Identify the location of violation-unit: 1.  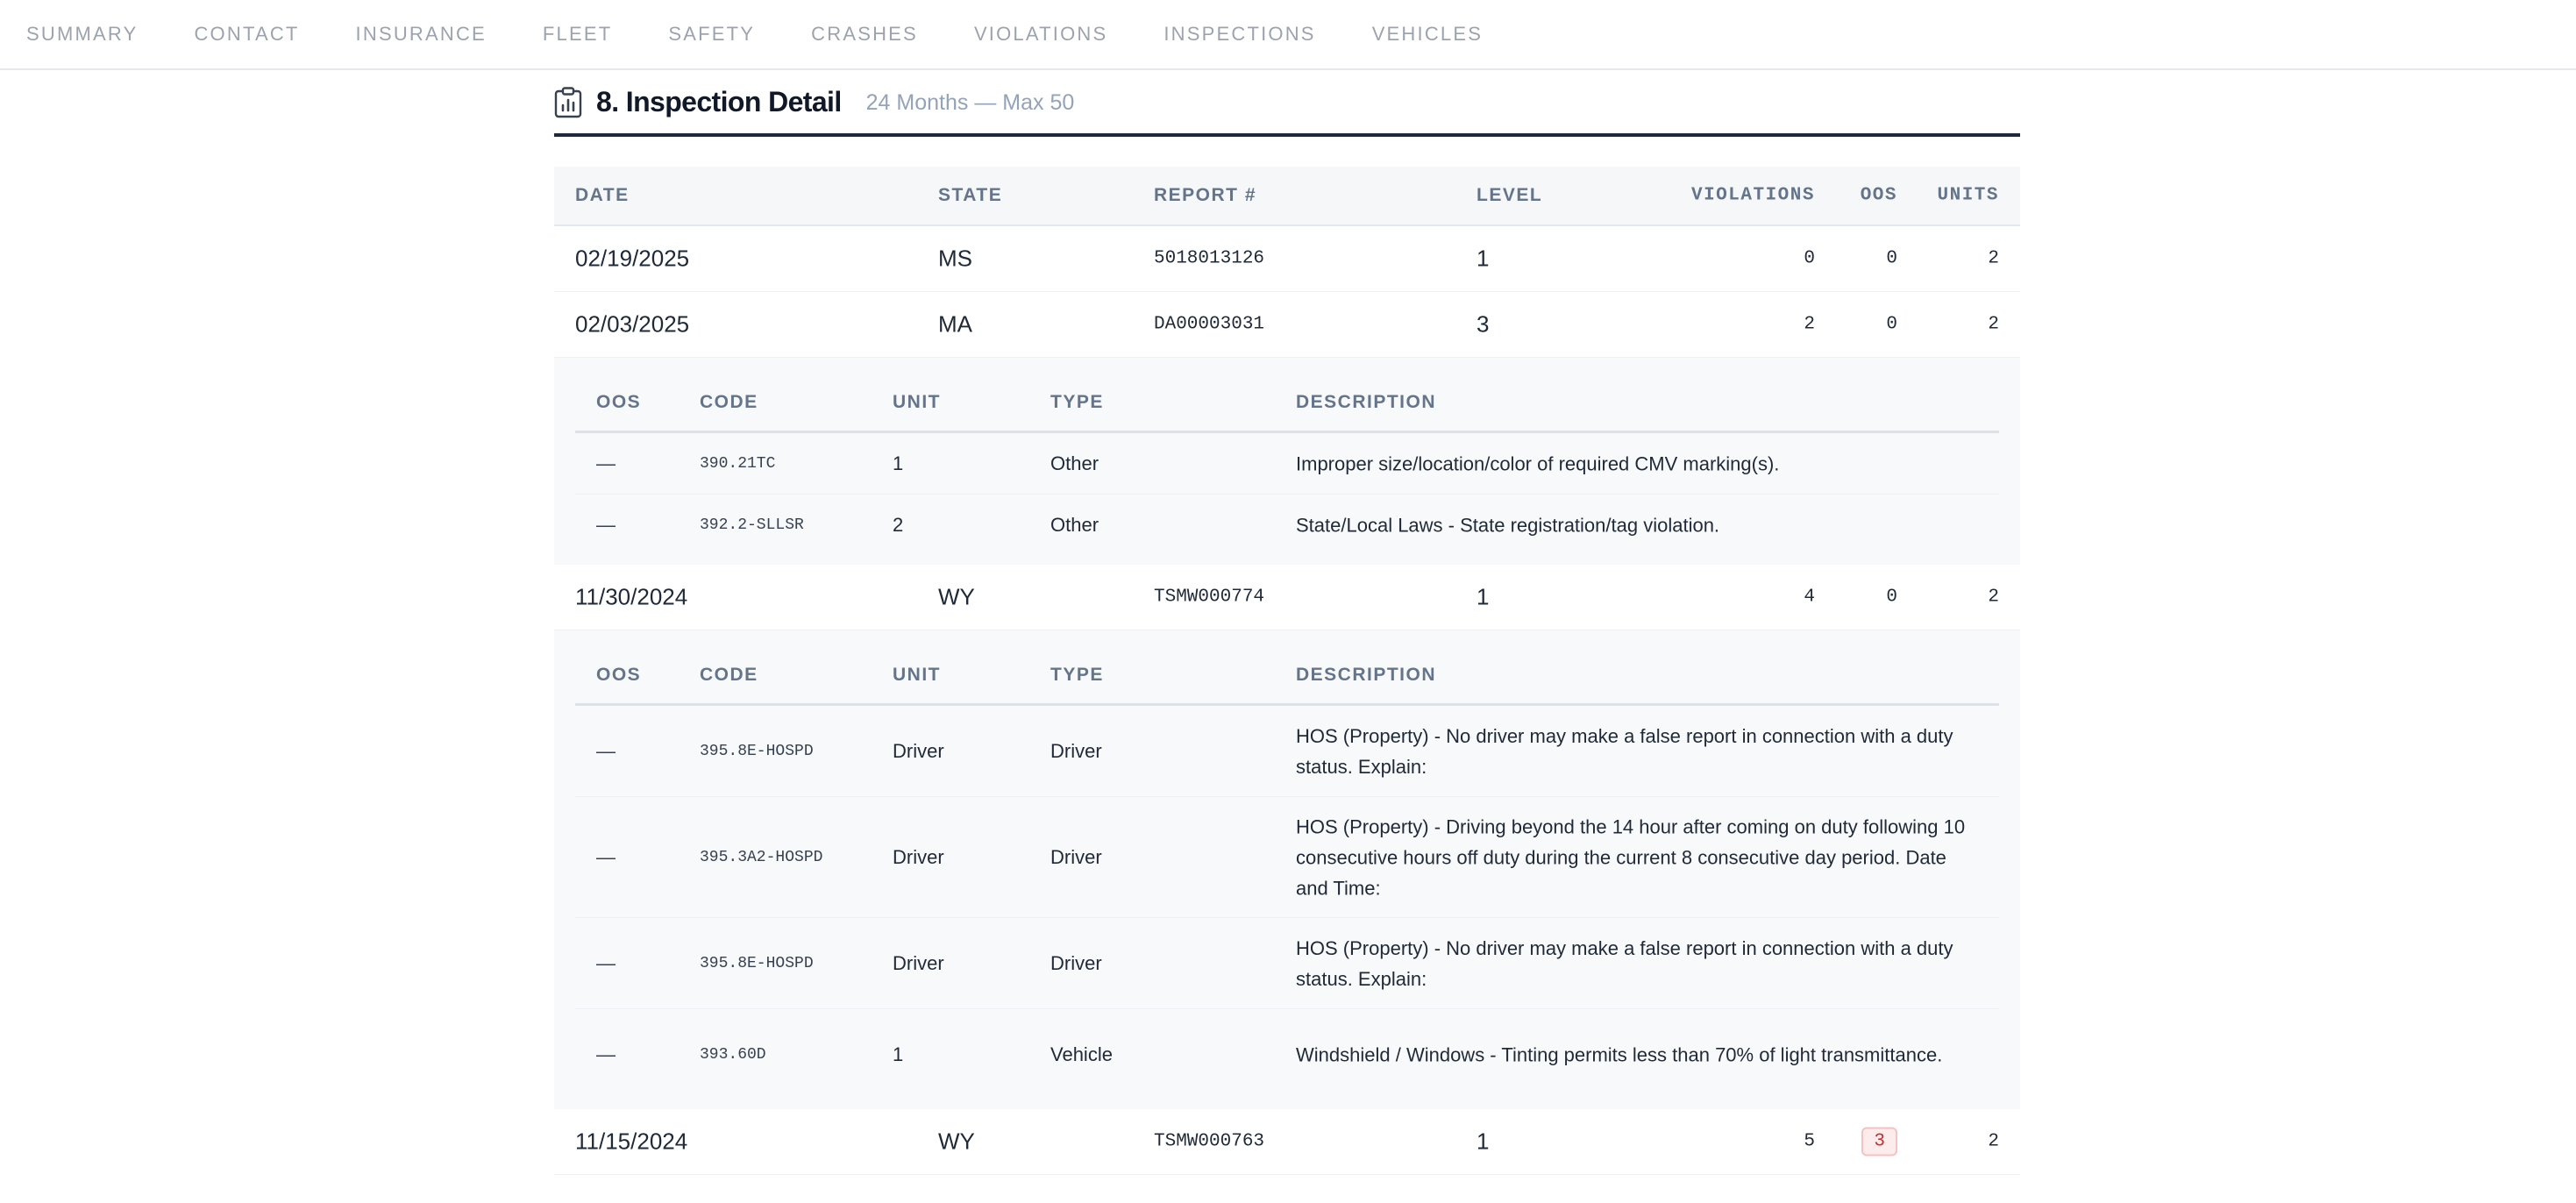
(898, 1054).